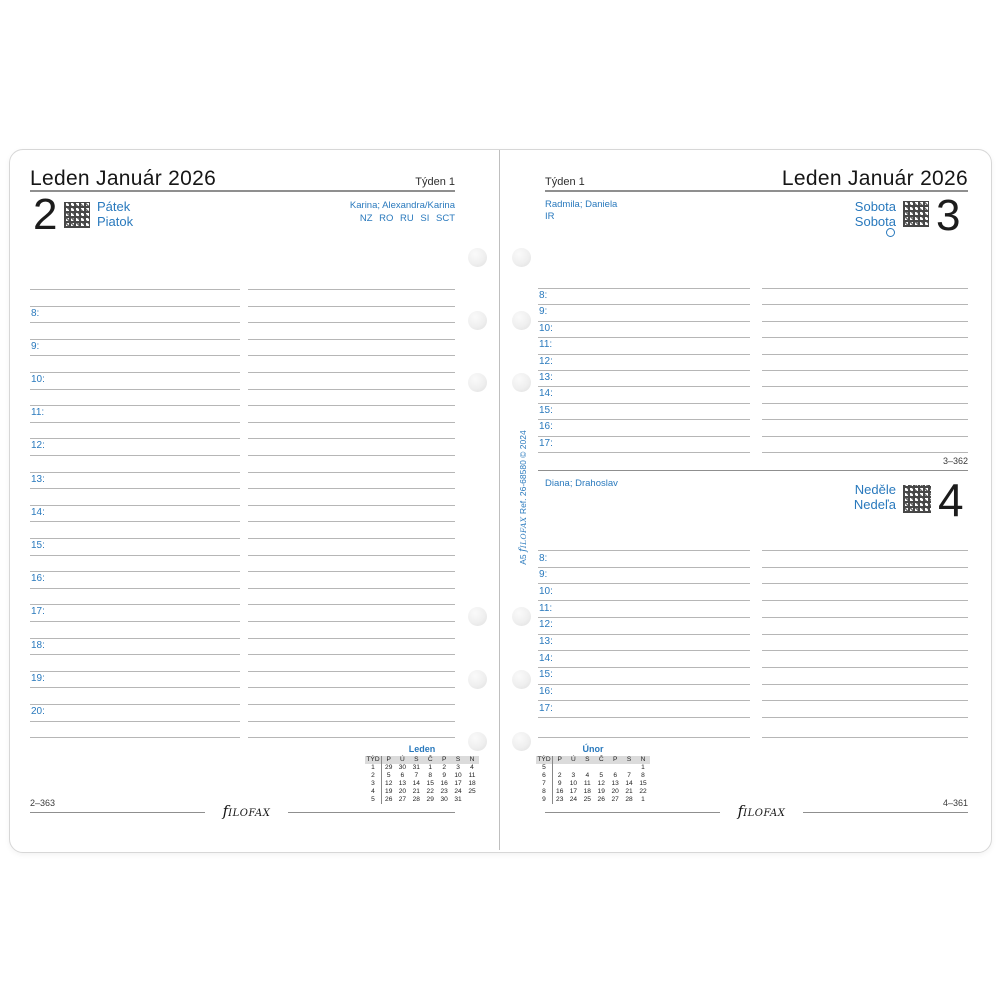  What do you see at coordinates (416, 775) in the screenshot?
I see `calendar-day-cell: 7` at bounding box center [416, 775].